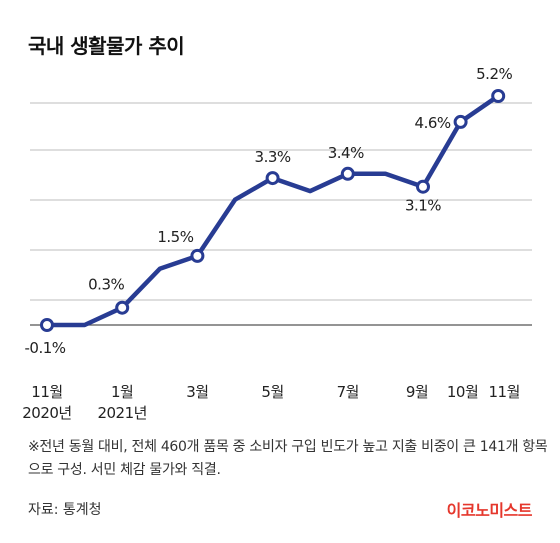 This screenshot has width=560, height=543. Describe the element at coordinates (489, 510) in the screenshot. I see `publisher-logo: 이코노미스트` at that location.